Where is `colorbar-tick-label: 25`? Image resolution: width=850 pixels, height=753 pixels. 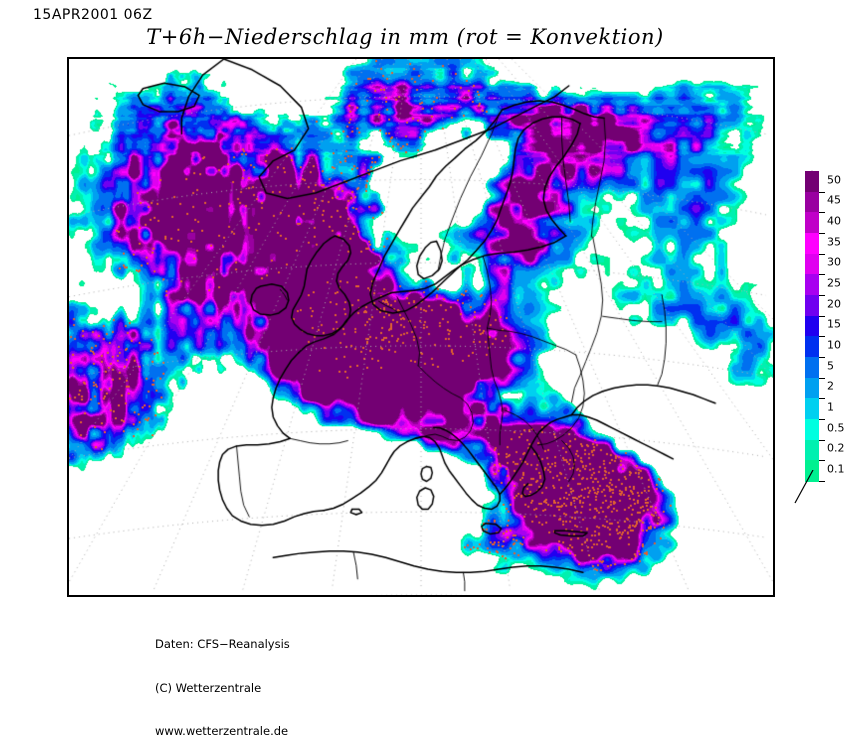
colorbar-tick-label: 25 is located at coordinates (834, 283).